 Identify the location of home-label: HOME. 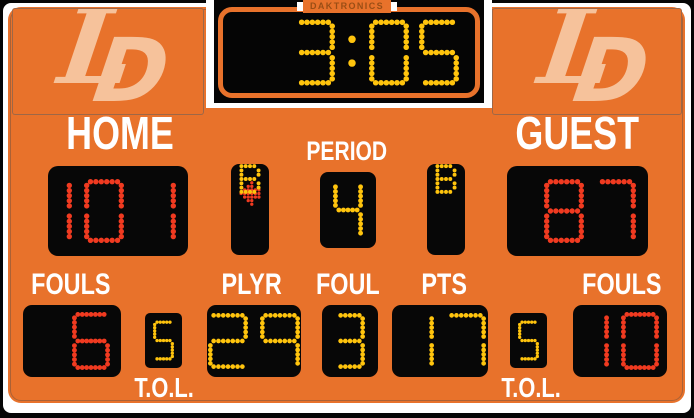
(120, 133).